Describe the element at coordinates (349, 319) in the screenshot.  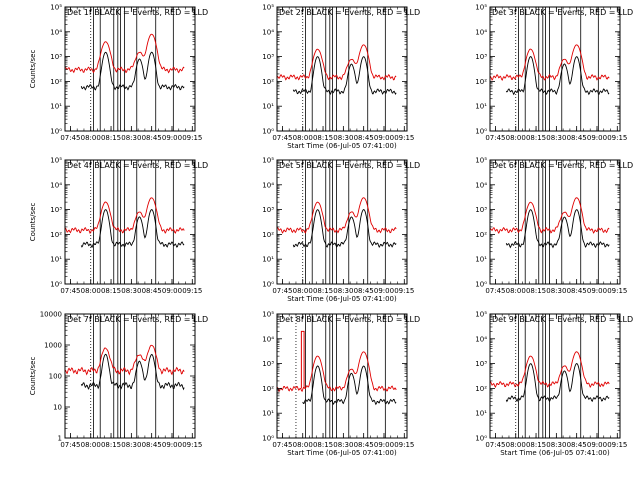
I see `panel-title: Det 8f BLACK = Events, RED = LLD` at that location.